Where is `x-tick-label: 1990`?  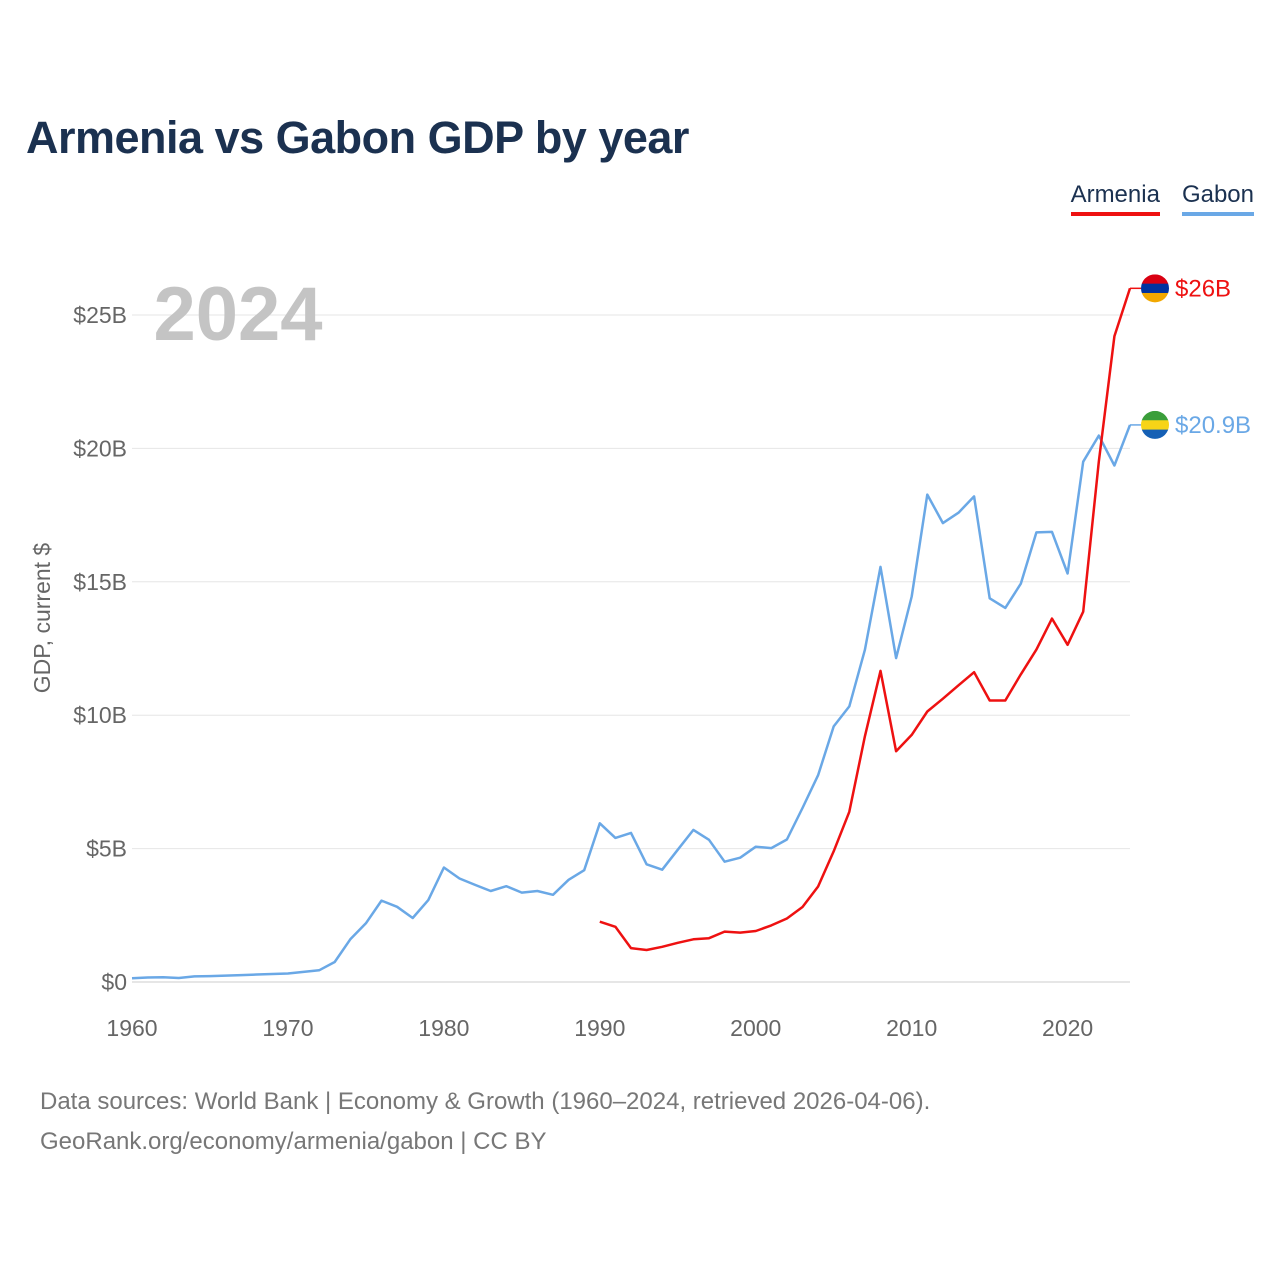 x-tick-label: 1990 is located at coordinates (599, 1028).